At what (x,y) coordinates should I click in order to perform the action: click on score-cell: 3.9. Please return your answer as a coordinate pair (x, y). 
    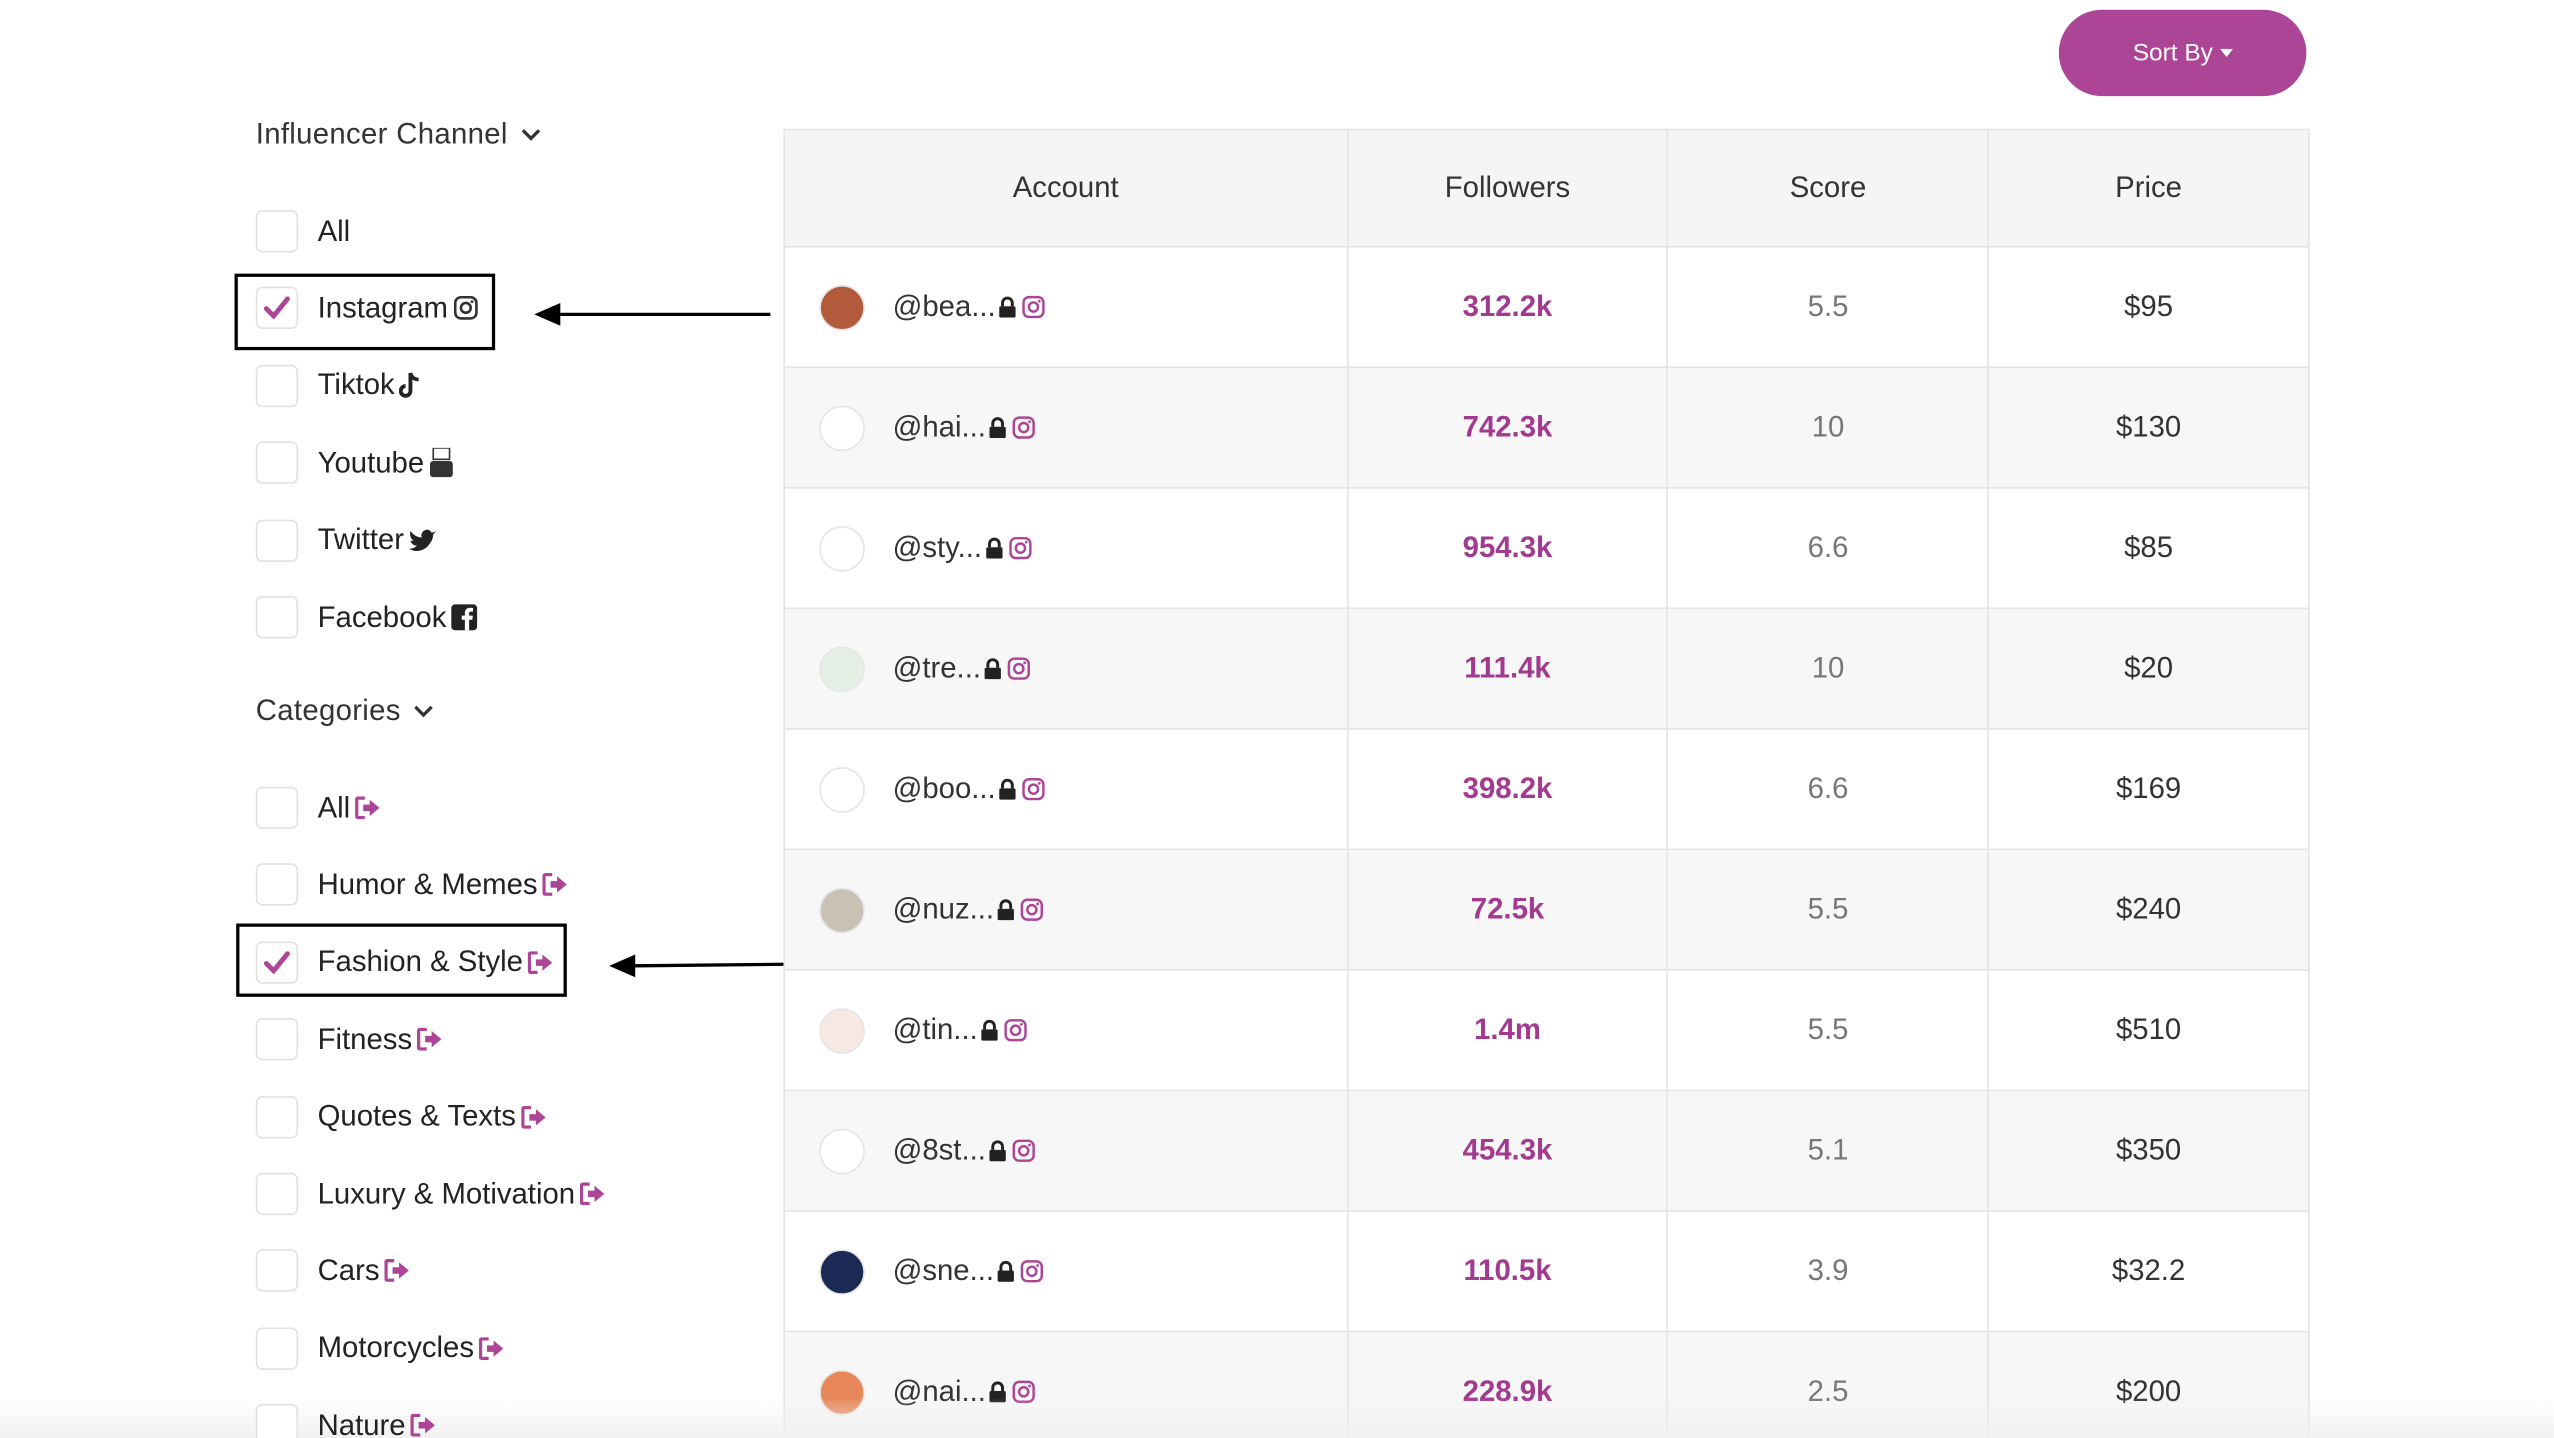
    Looking at the image, I should click on (1829, 1271).